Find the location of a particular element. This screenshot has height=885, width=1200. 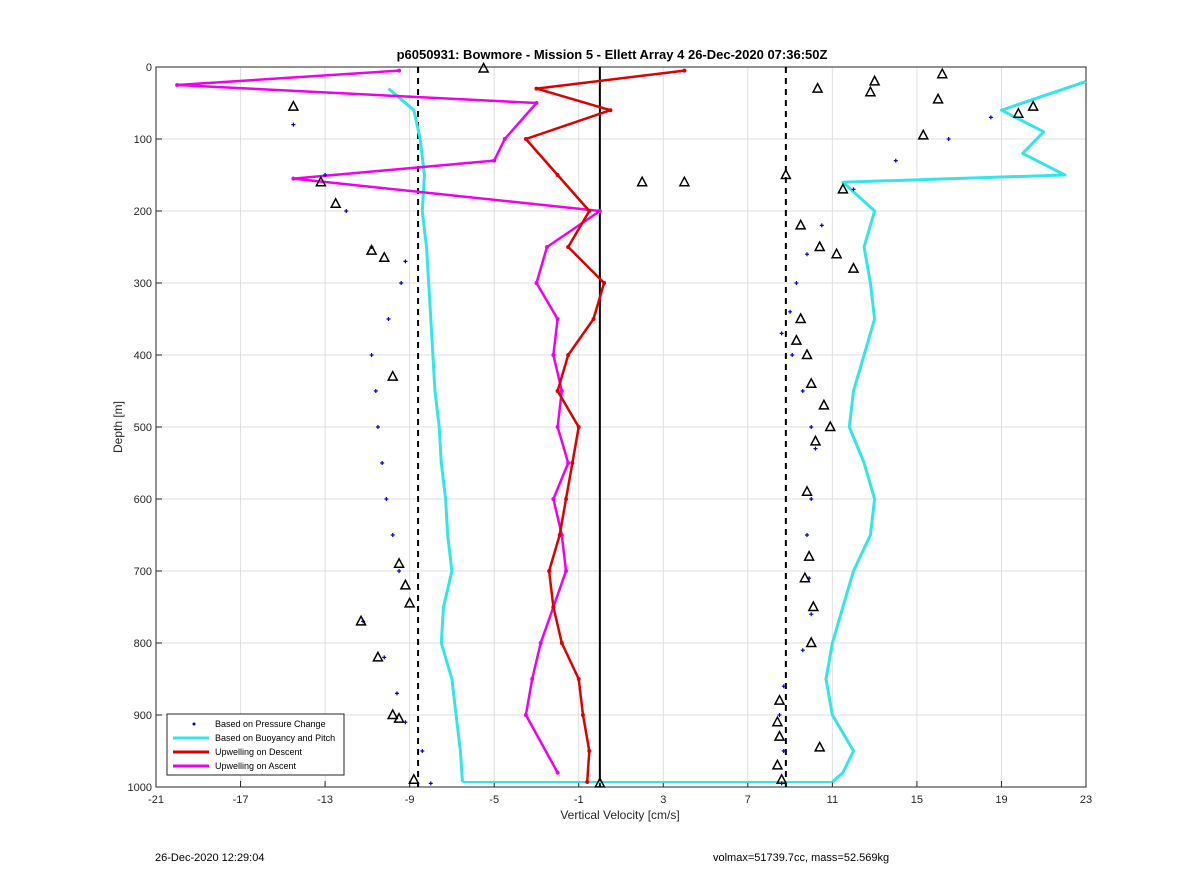

x-tick-label: 23 is located at coordinates (1086, 800).